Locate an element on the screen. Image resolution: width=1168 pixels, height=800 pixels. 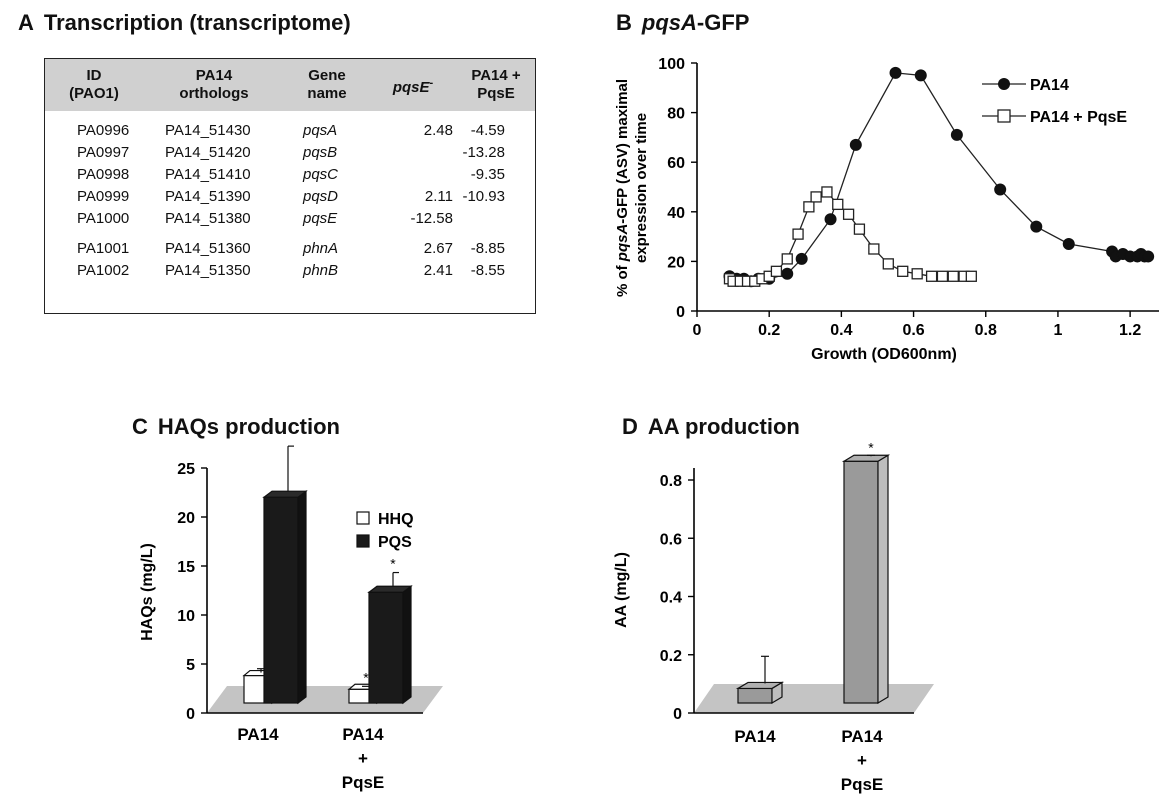
cell-pqse: -12.58 is located at coordinates (431, 218).